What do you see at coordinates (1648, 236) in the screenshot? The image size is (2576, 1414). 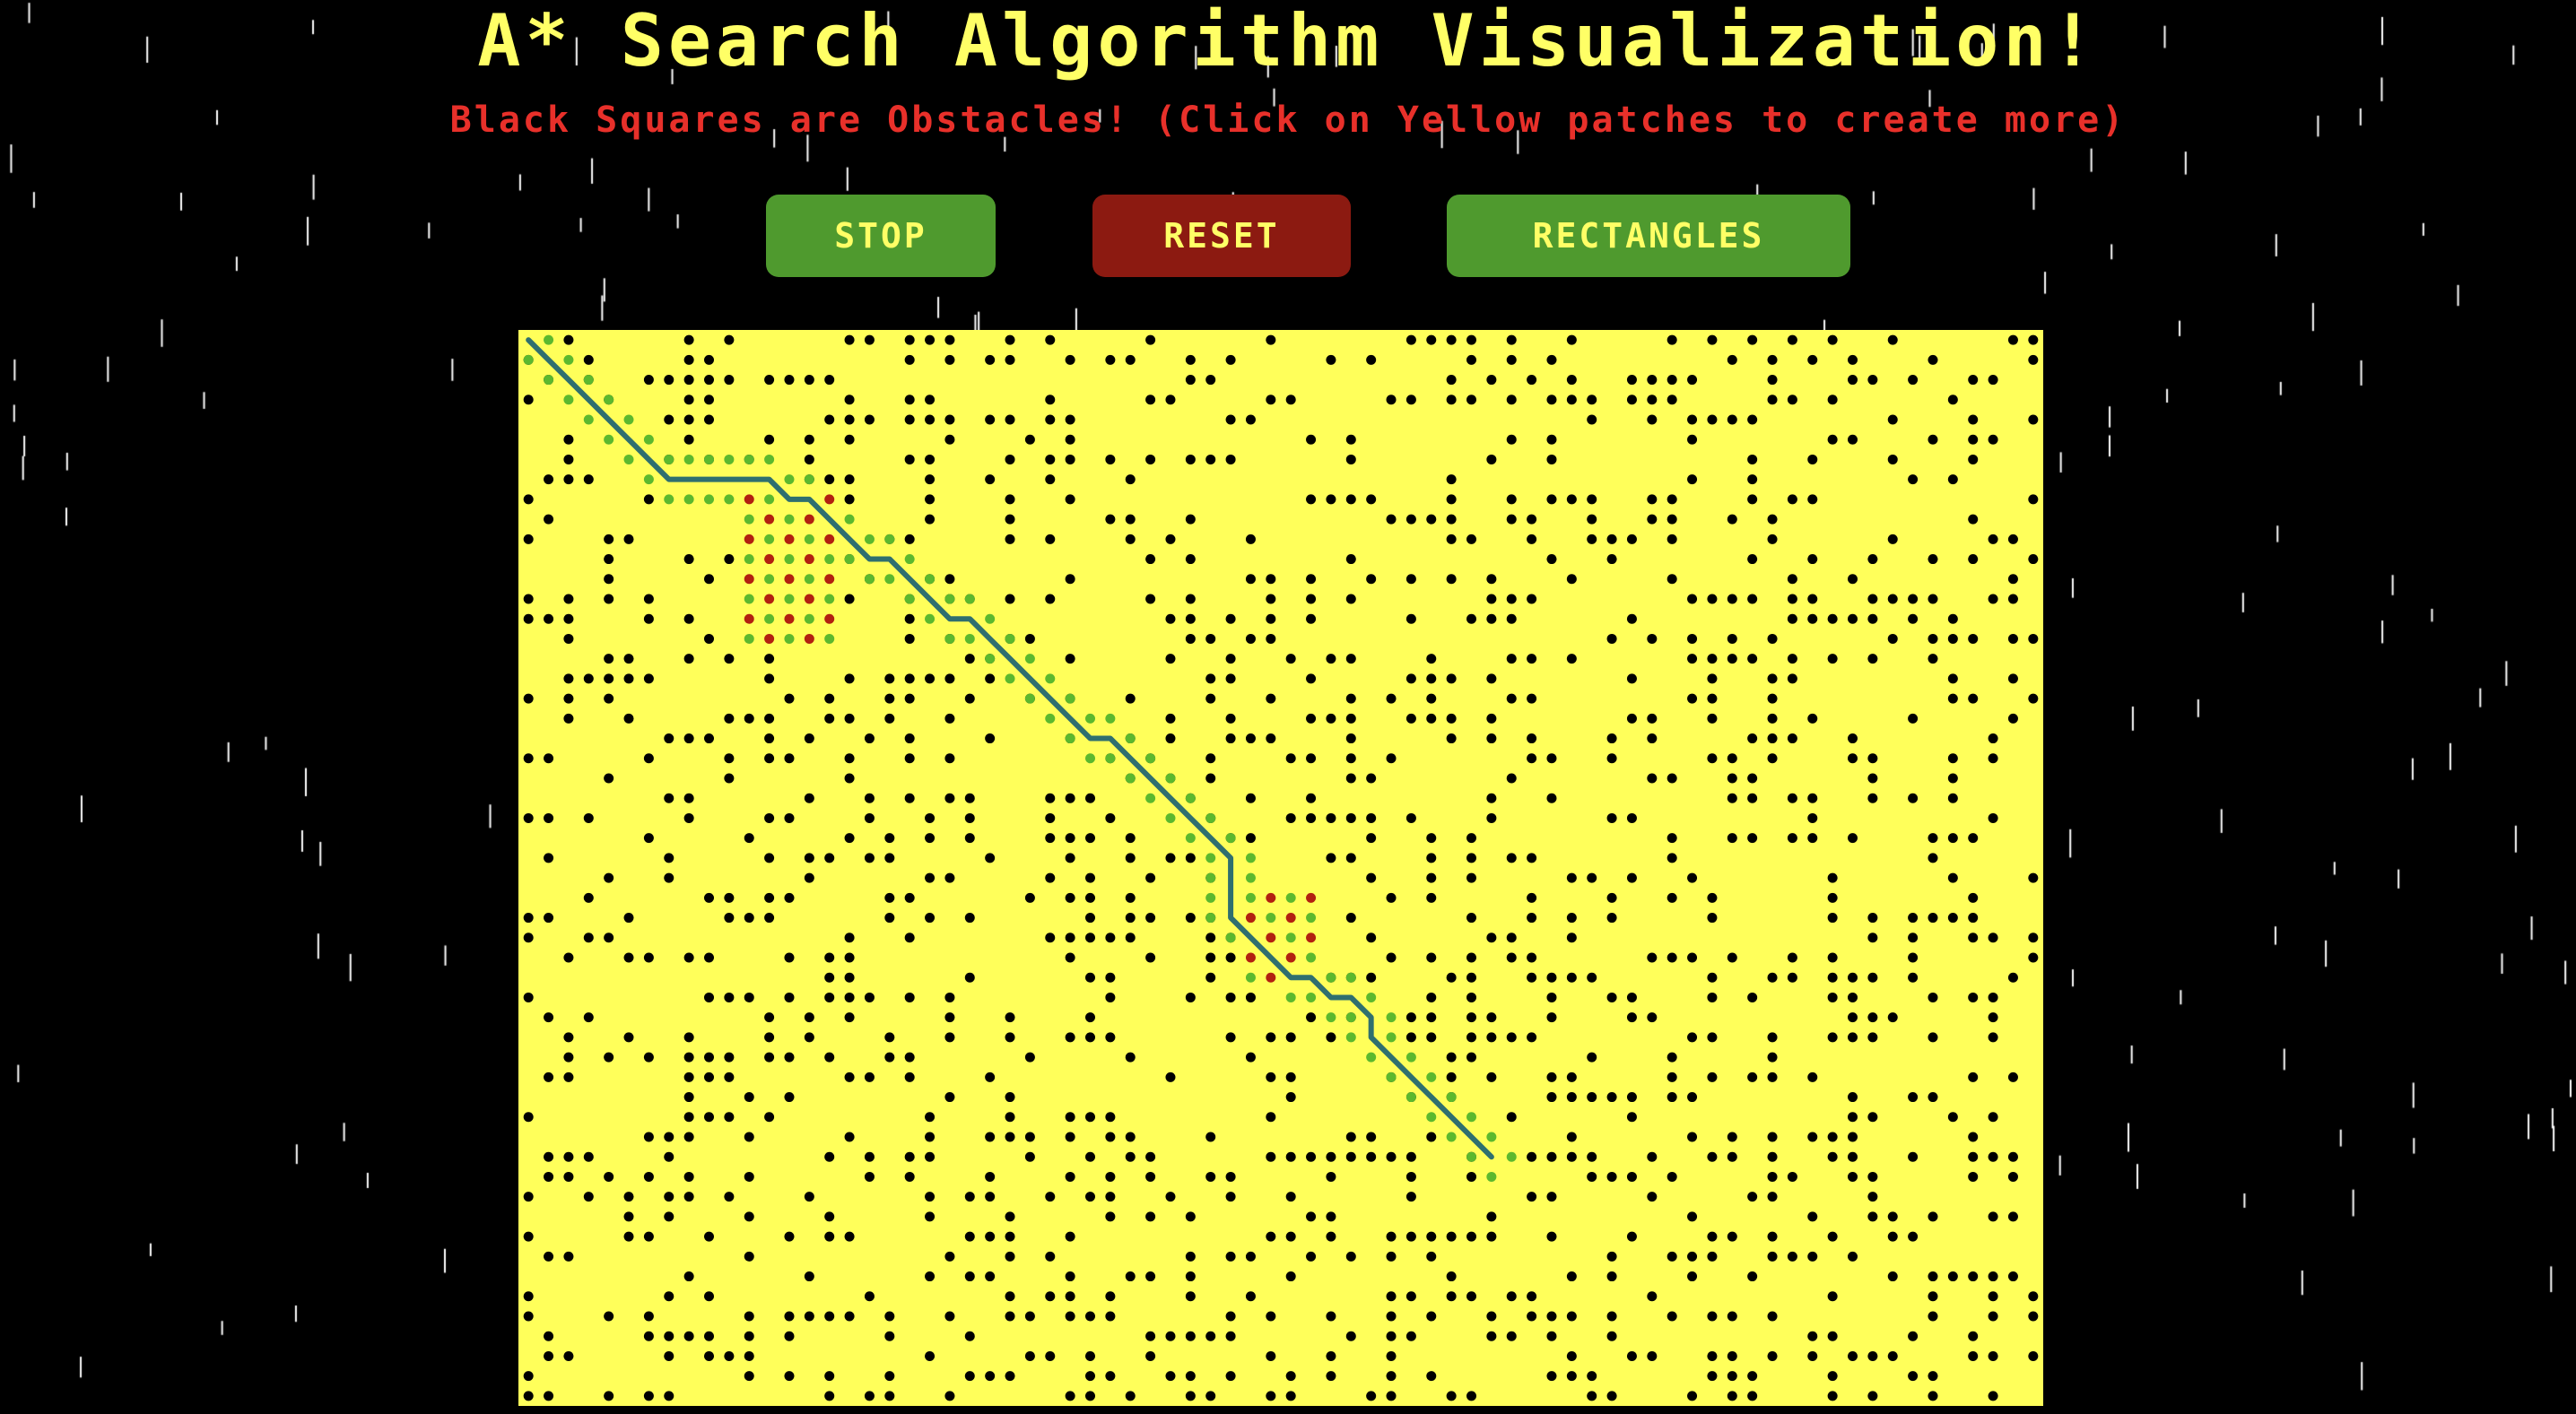 I see `rectangles-button: RECTANGLES` at bounding box center [1648, 236].